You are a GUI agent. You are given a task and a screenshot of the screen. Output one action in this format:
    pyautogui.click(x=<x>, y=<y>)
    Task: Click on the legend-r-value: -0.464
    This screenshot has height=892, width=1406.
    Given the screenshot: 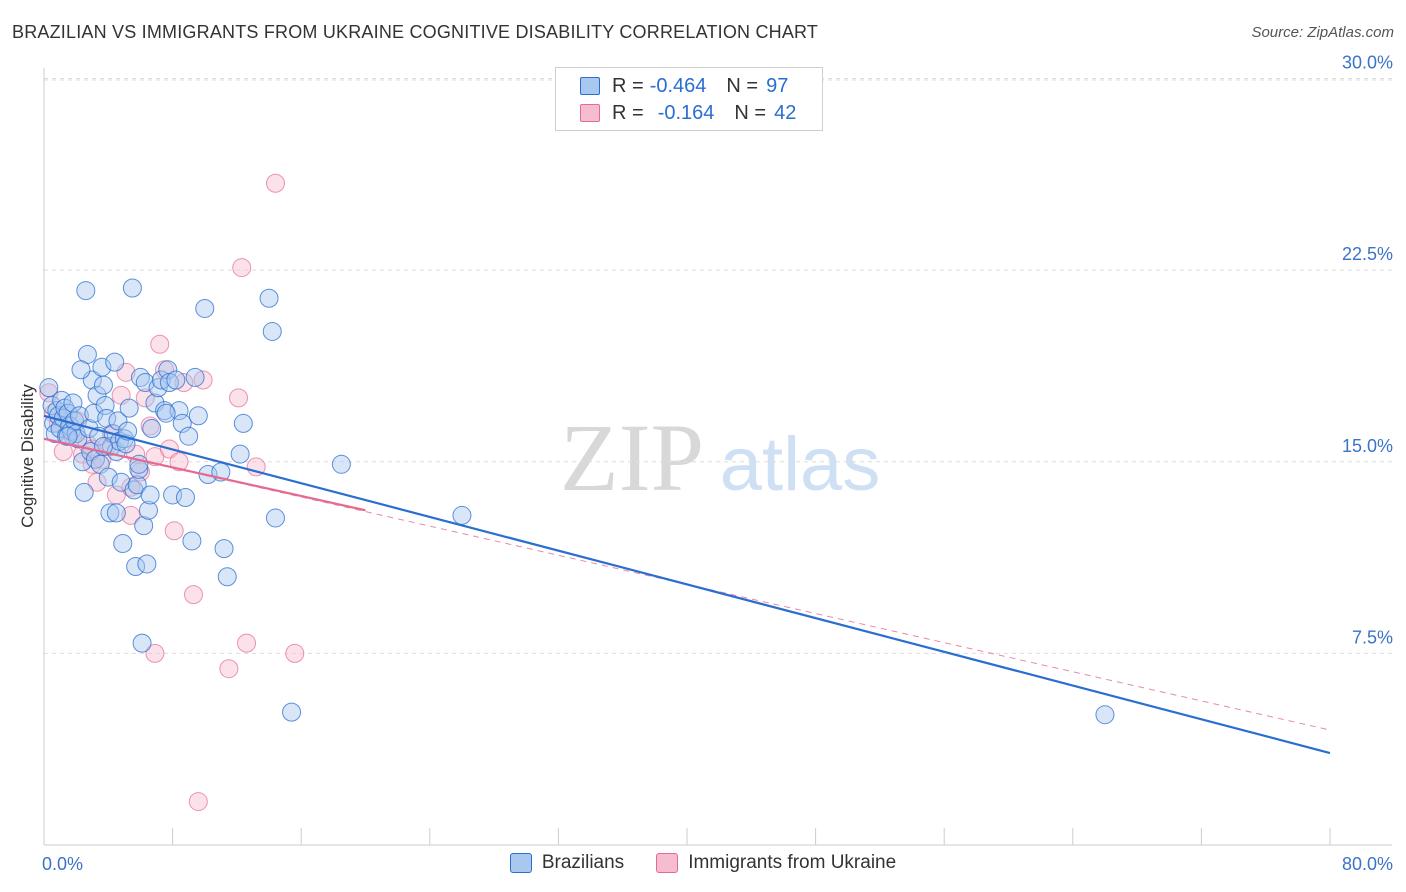 What is the action you would take?
    pyautogui.click(x=678, y=85)
    